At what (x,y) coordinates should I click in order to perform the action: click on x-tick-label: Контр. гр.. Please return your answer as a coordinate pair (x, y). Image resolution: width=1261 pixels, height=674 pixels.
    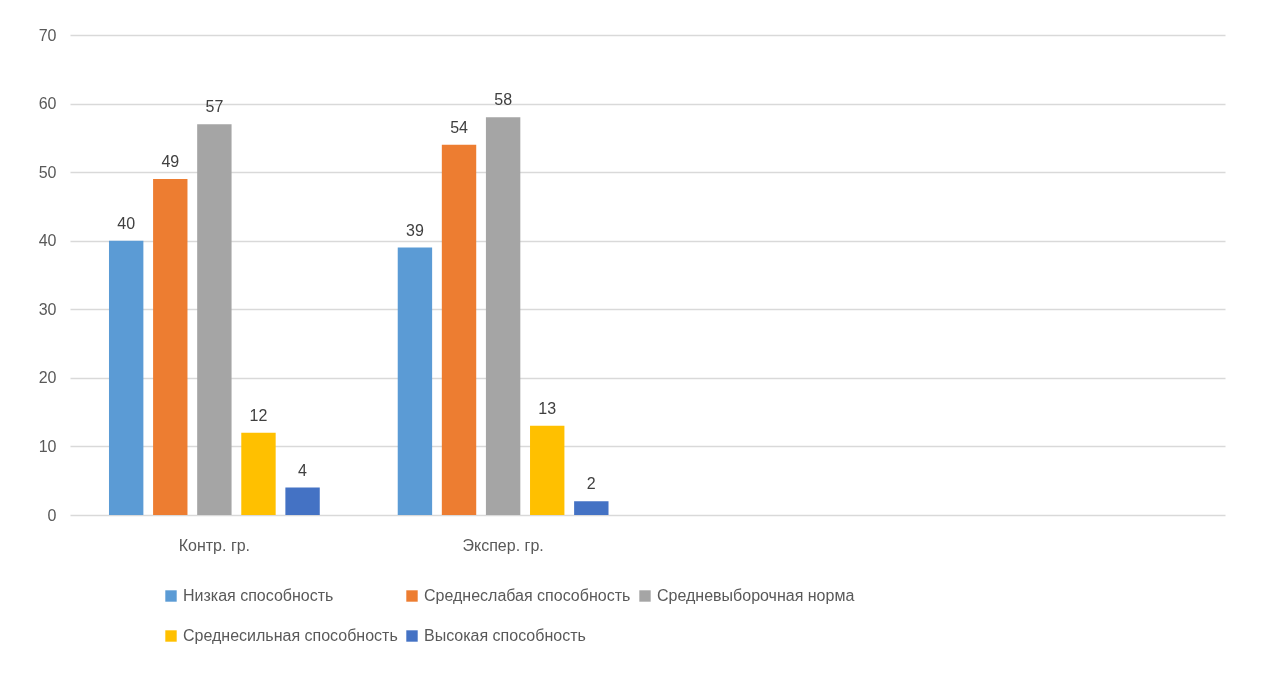
    Looking at the image, I should click on (214, 545).